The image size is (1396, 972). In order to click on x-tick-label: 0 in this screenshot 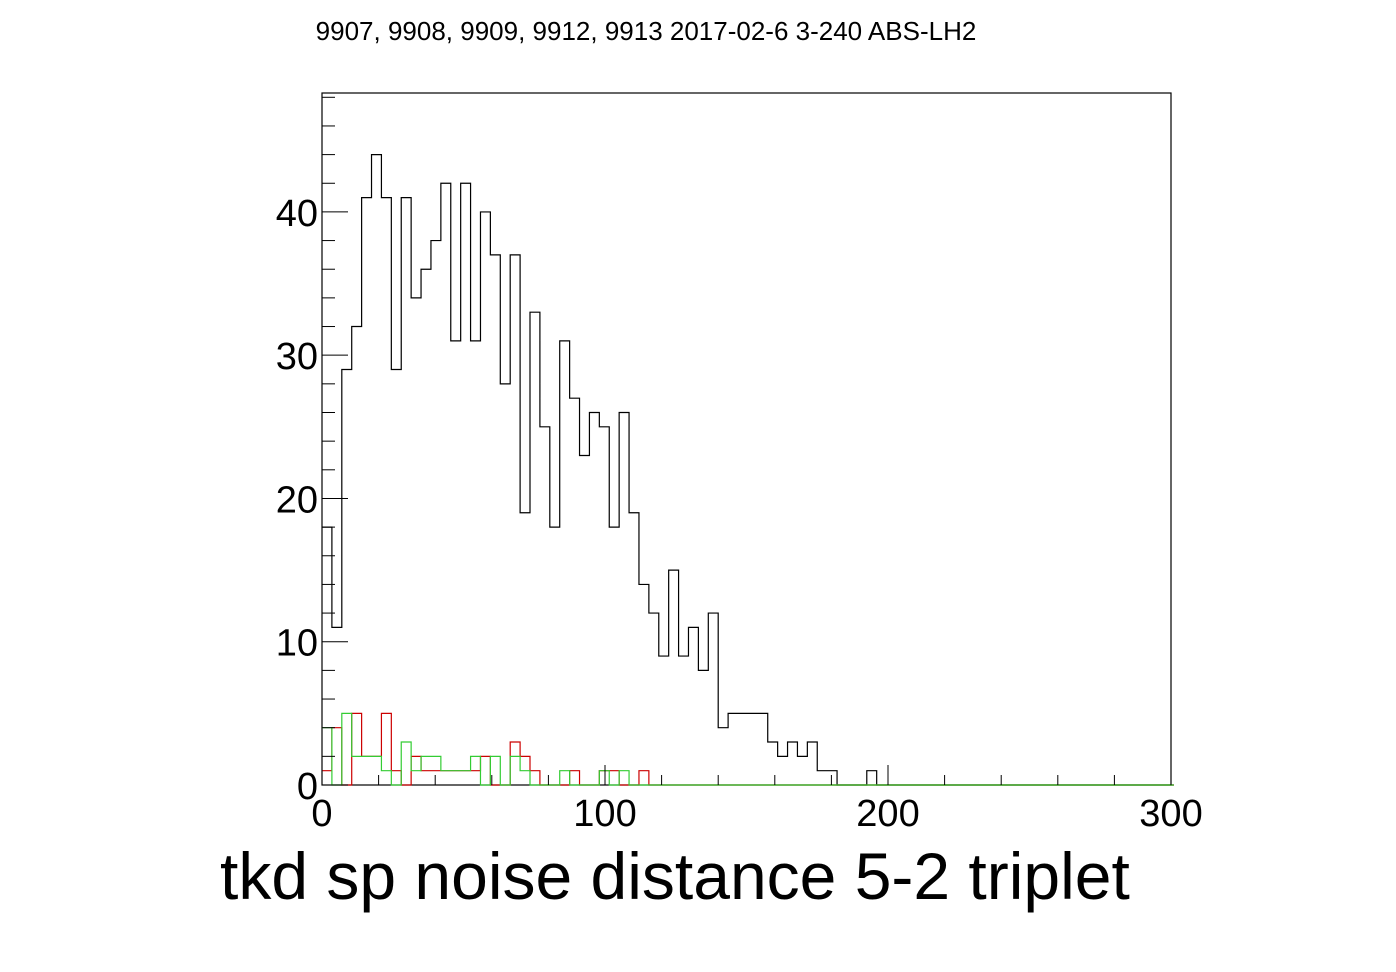, I will do `click(321, 814)`.